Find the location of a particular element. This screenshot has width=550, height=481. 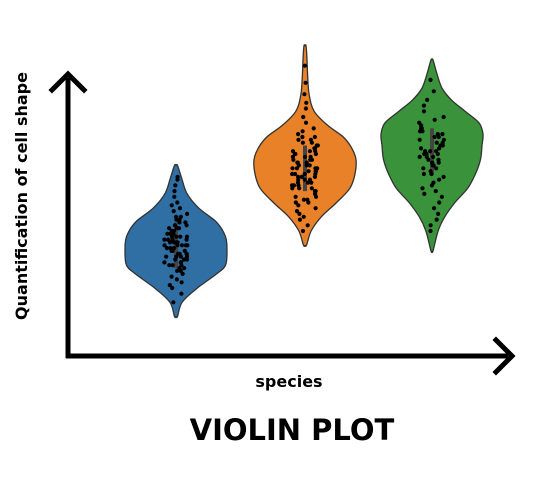

x-axis-label: species is located at coordinates (288, 381).